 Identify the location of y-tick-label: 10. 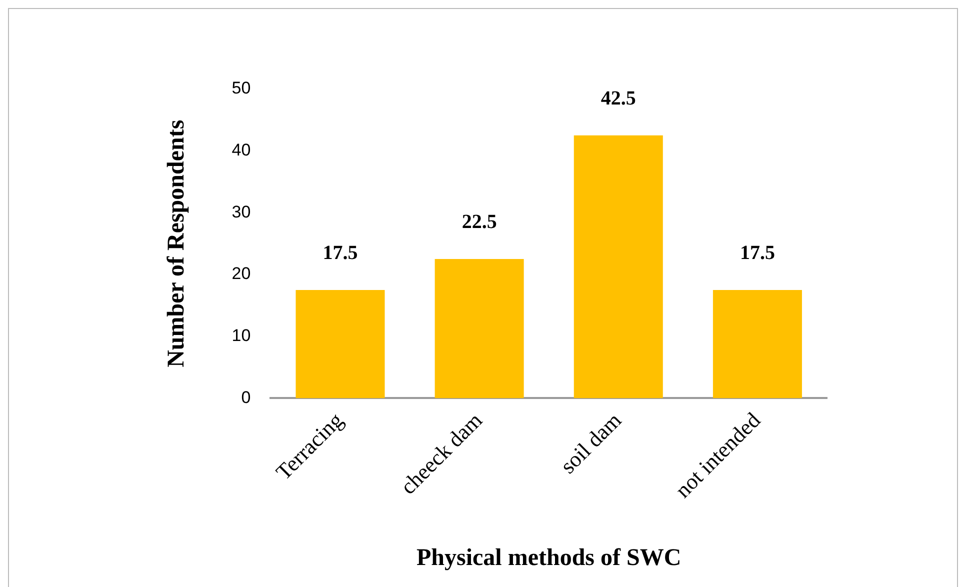
(241, 336).